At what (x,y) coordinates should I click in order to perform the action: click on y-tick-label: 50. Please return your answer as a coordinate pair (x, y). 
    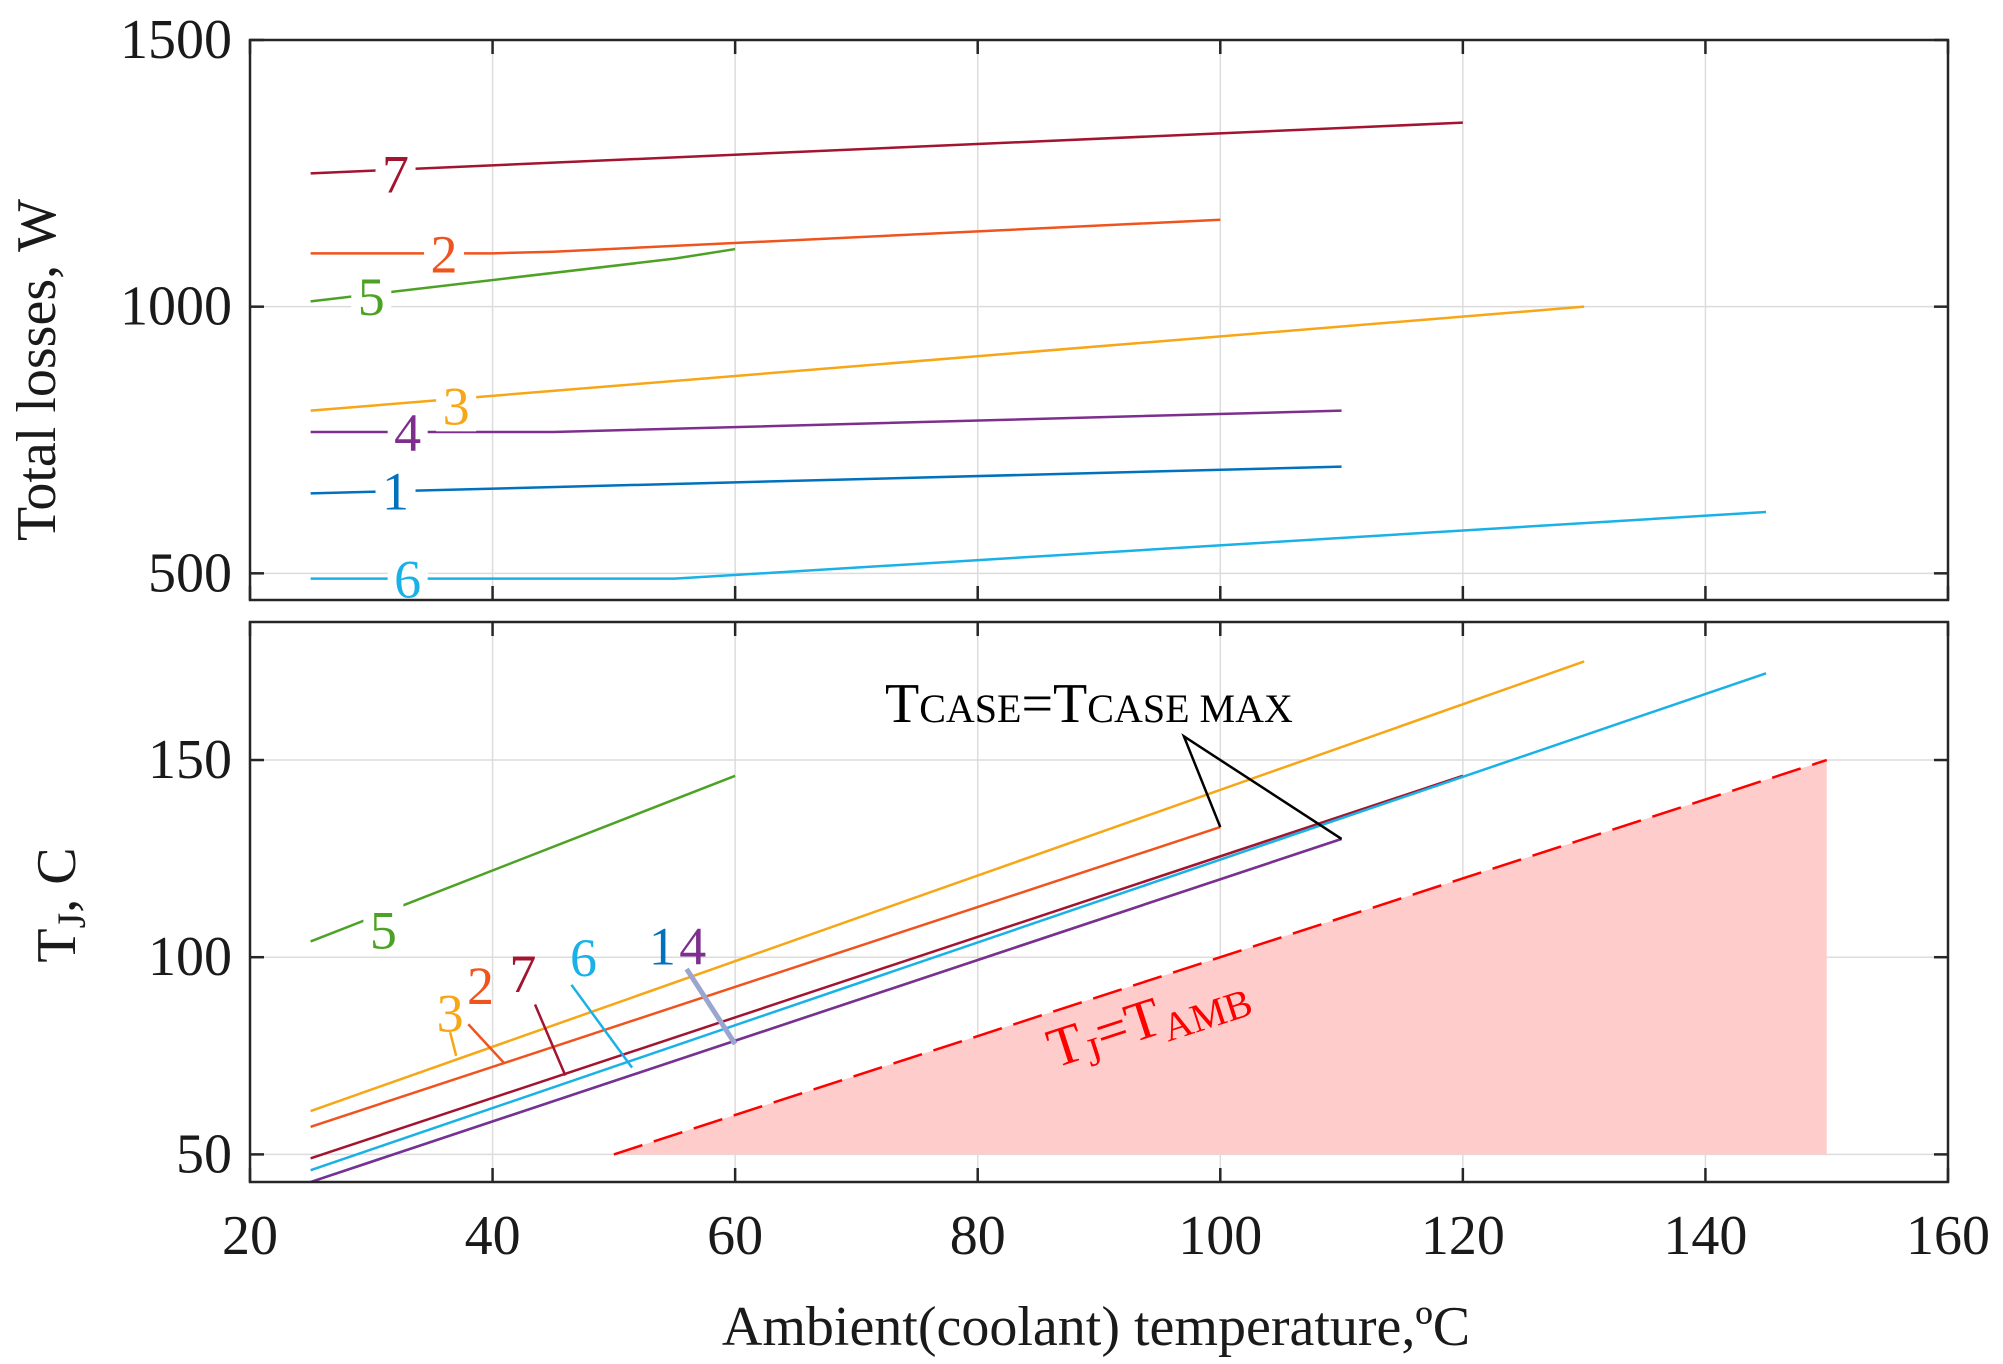
    Looking at the image, I should click on (204, 1154).